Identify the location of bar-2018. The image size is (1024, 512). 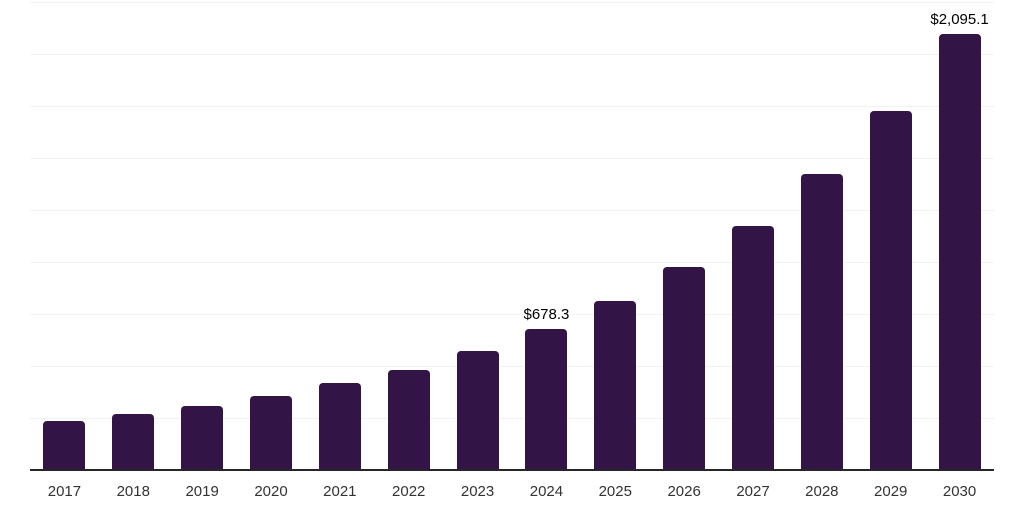
(133, 442).